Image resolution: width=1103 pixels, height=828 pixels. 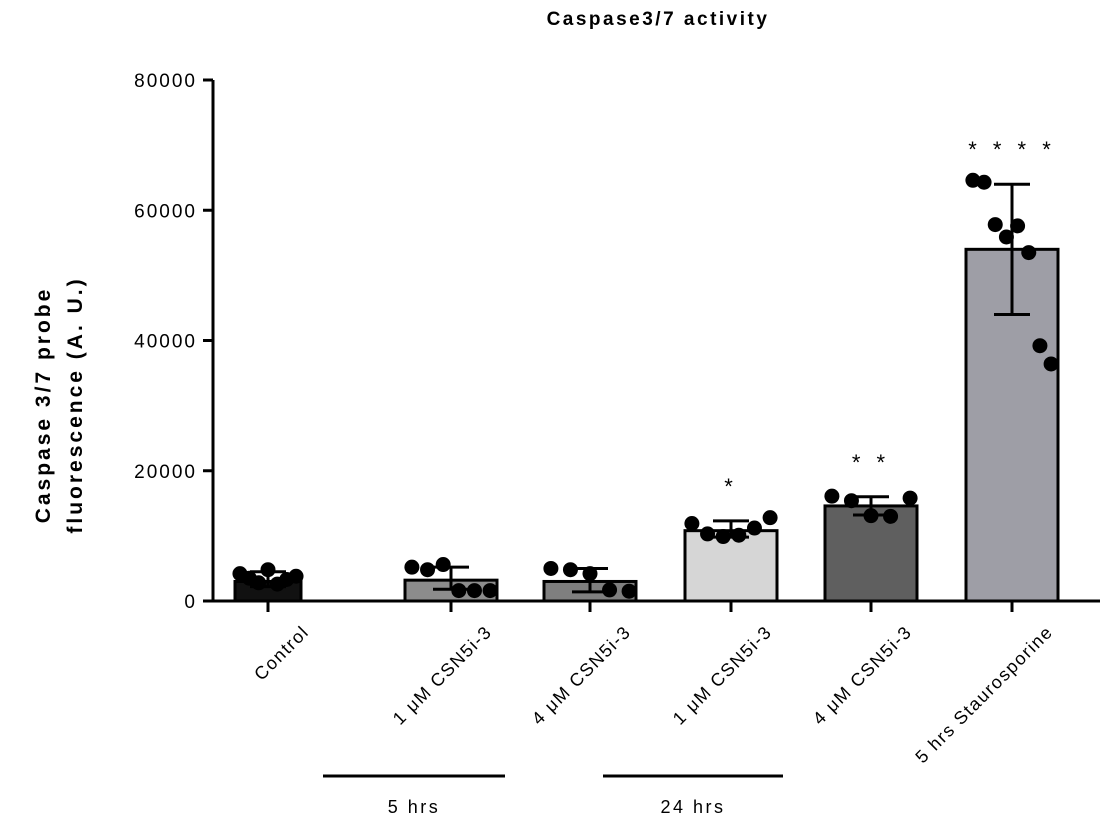 What do you see at coordinates (281, 653) in the screenshot?
I see `x-tick-label-0: Control` at bounding box center [281, 653].